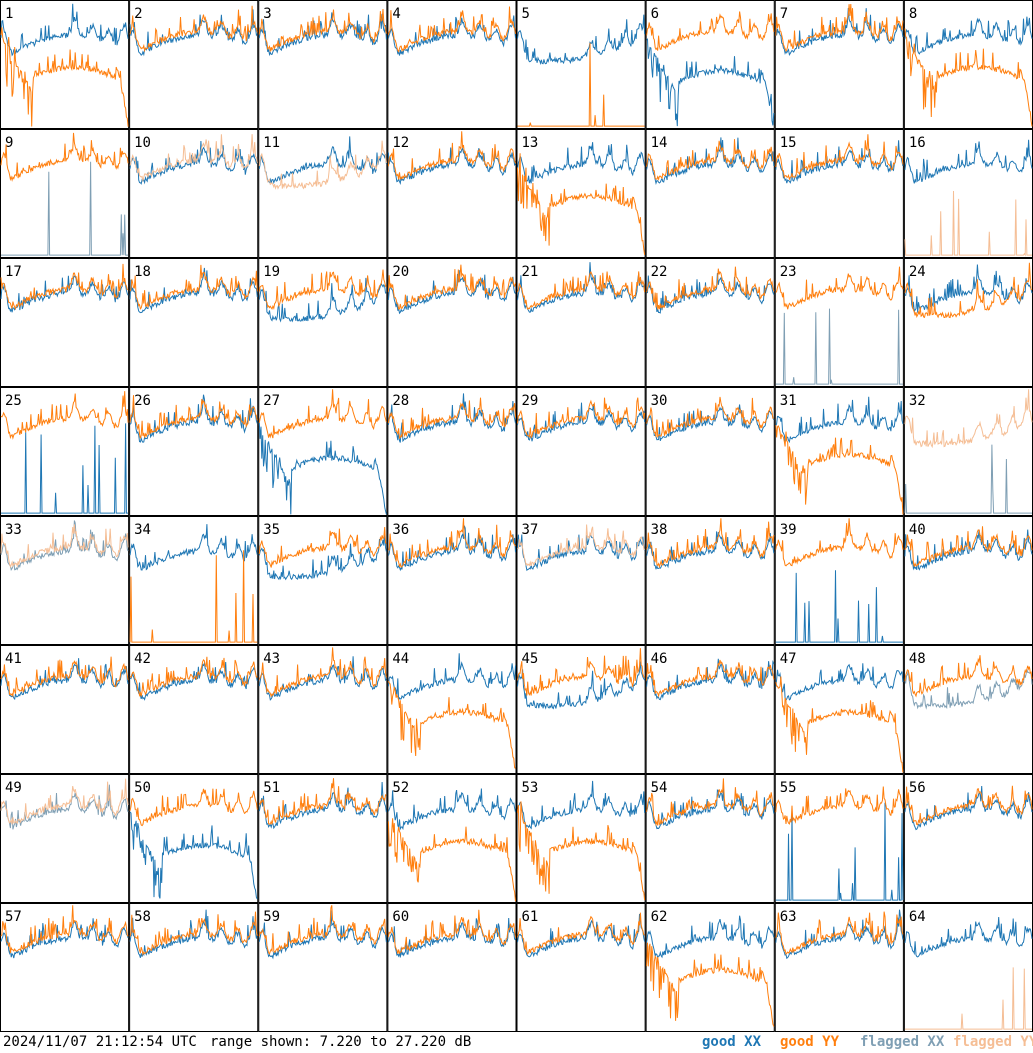 The width and height of the screenshot is (1033, 1053). I want to click on legend-good-xx: good XX, so click(732, 1042).